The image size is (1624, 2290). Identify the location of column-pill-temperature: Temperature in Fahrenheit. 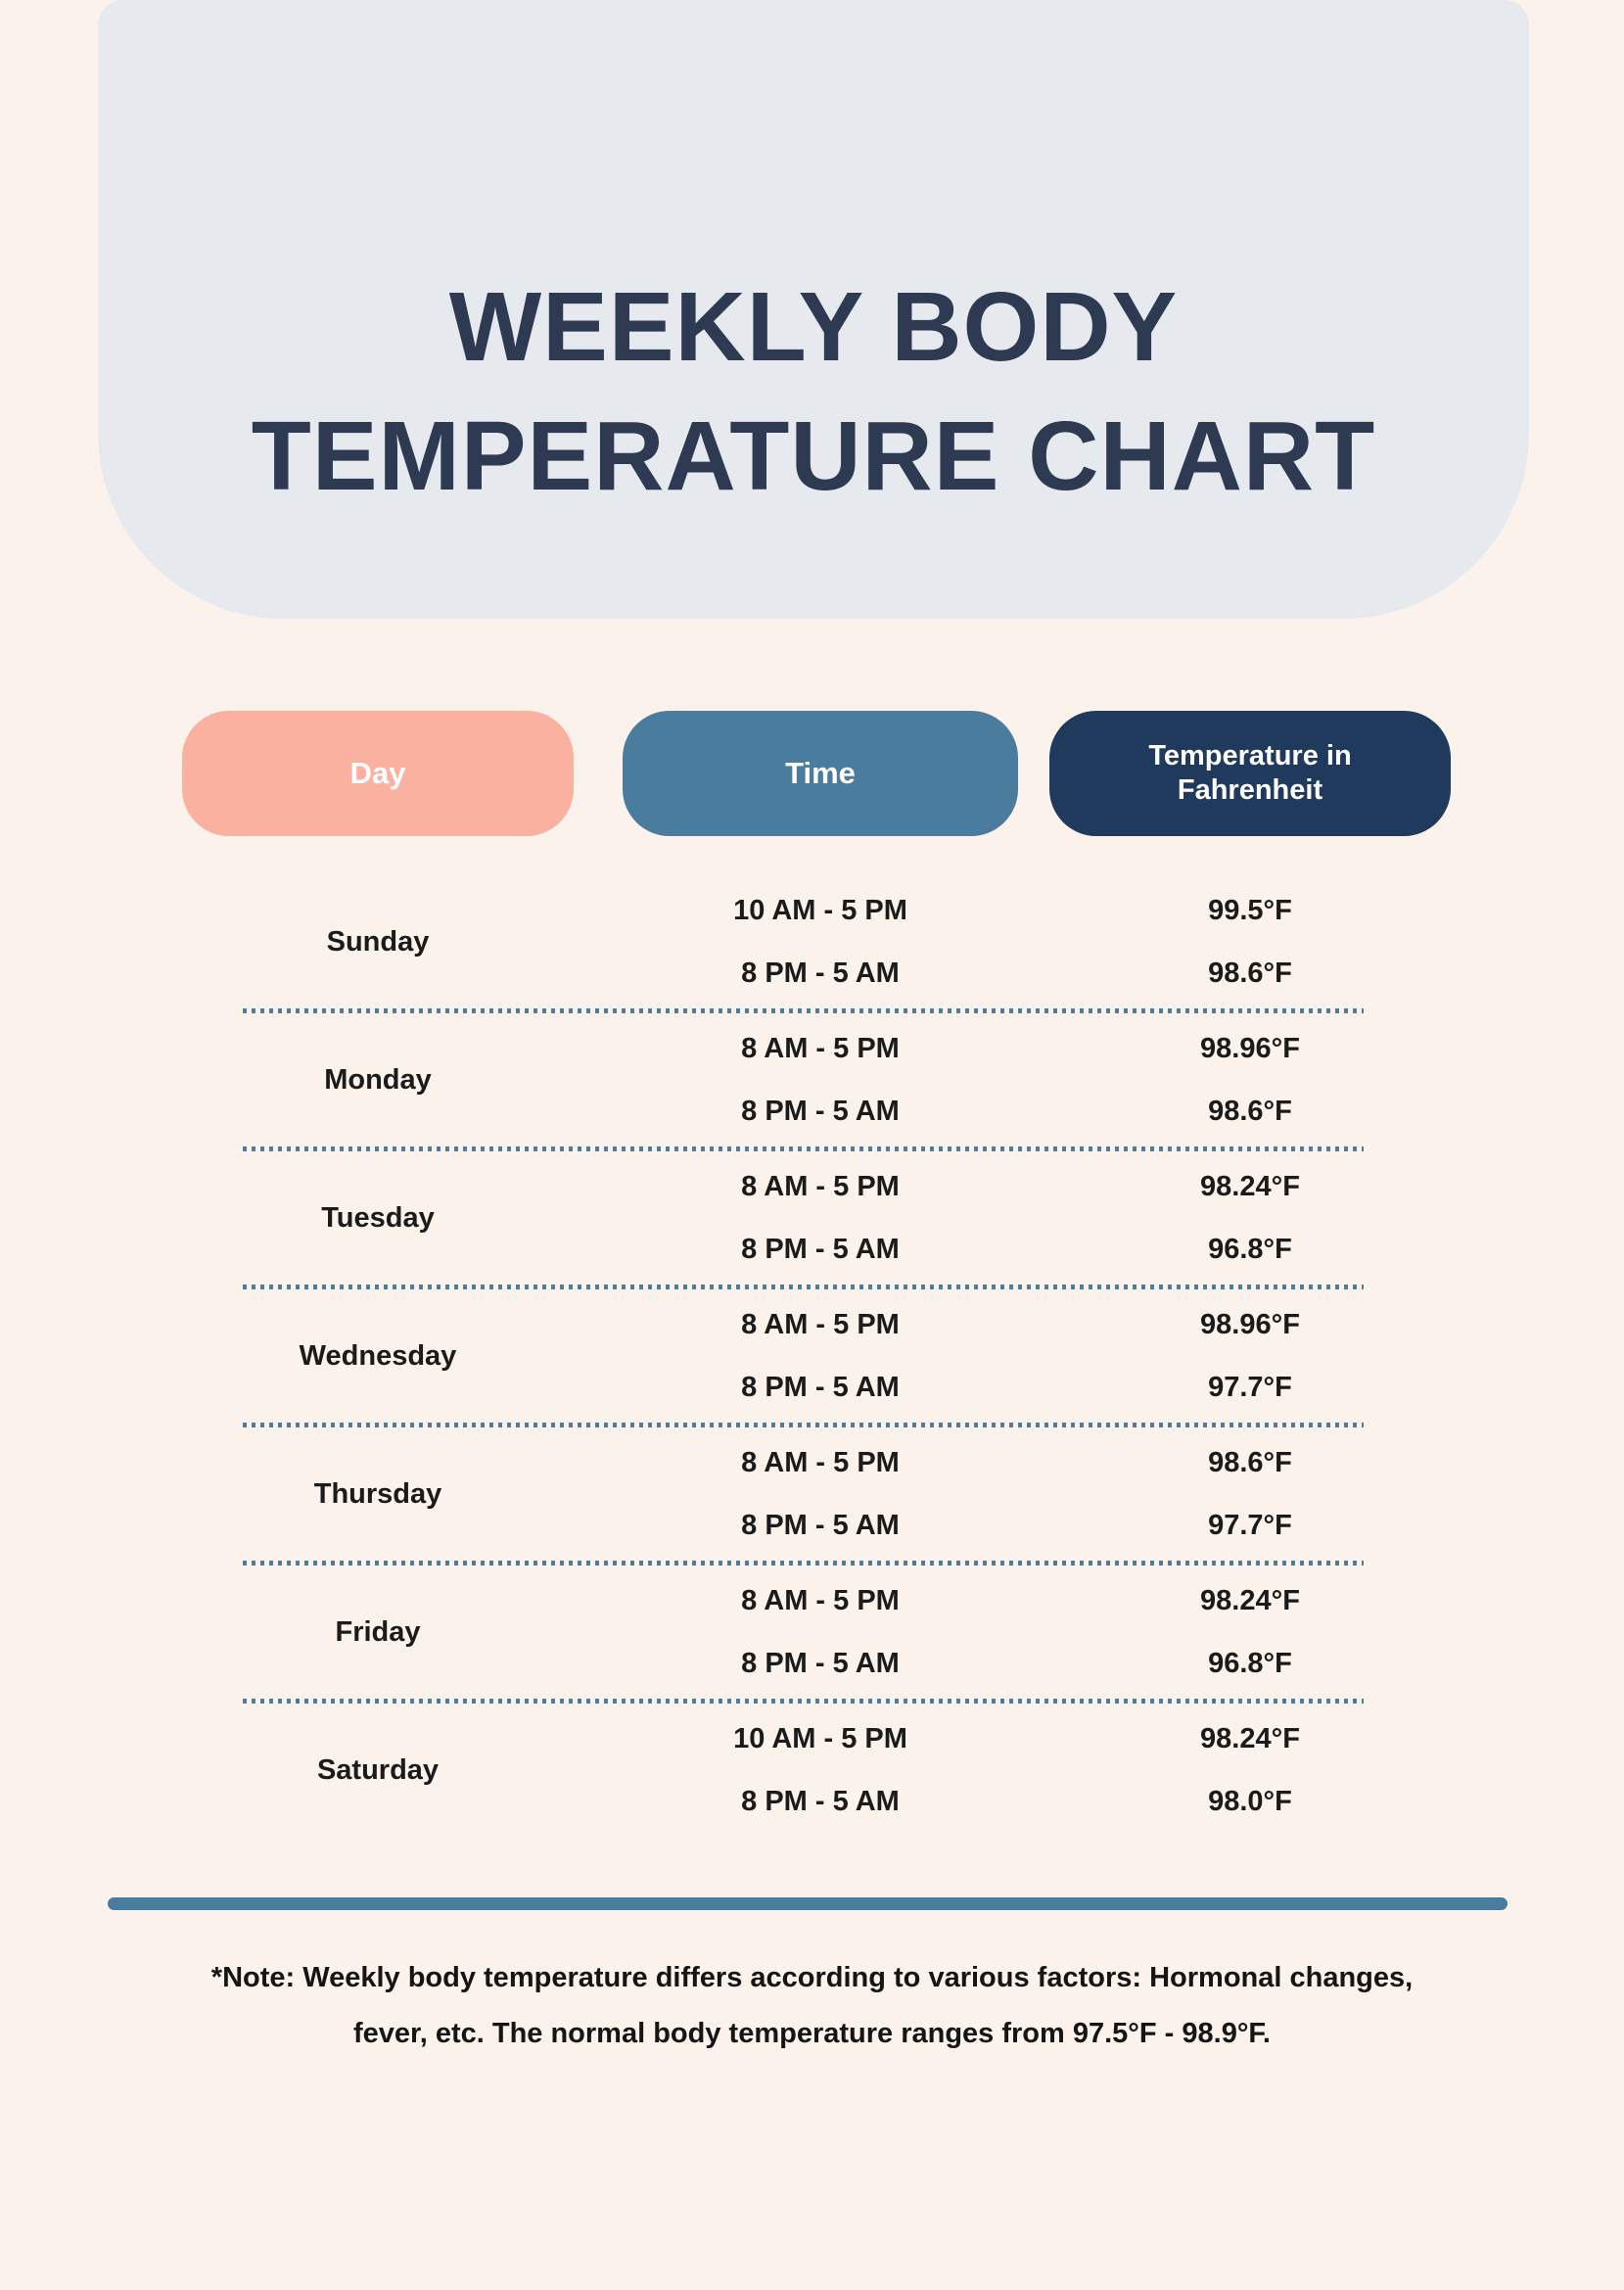
(1250, 773).